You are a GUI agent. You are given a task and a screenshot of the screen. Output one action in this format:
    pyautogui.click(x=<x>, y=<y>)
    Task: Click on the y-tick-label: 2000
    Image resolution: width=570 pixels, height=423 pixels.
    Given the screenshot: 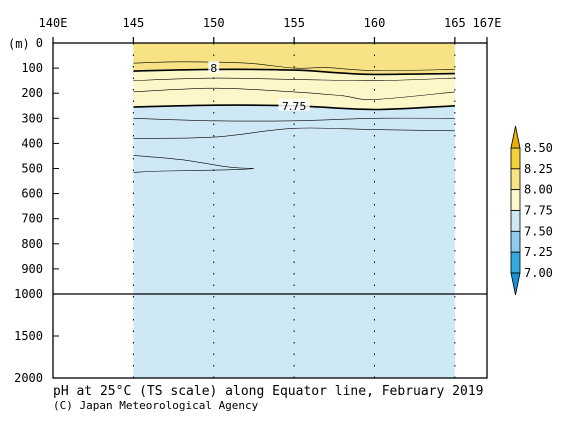 What is the action you would take?
    pyautogui.click(x=28, y=378)
    